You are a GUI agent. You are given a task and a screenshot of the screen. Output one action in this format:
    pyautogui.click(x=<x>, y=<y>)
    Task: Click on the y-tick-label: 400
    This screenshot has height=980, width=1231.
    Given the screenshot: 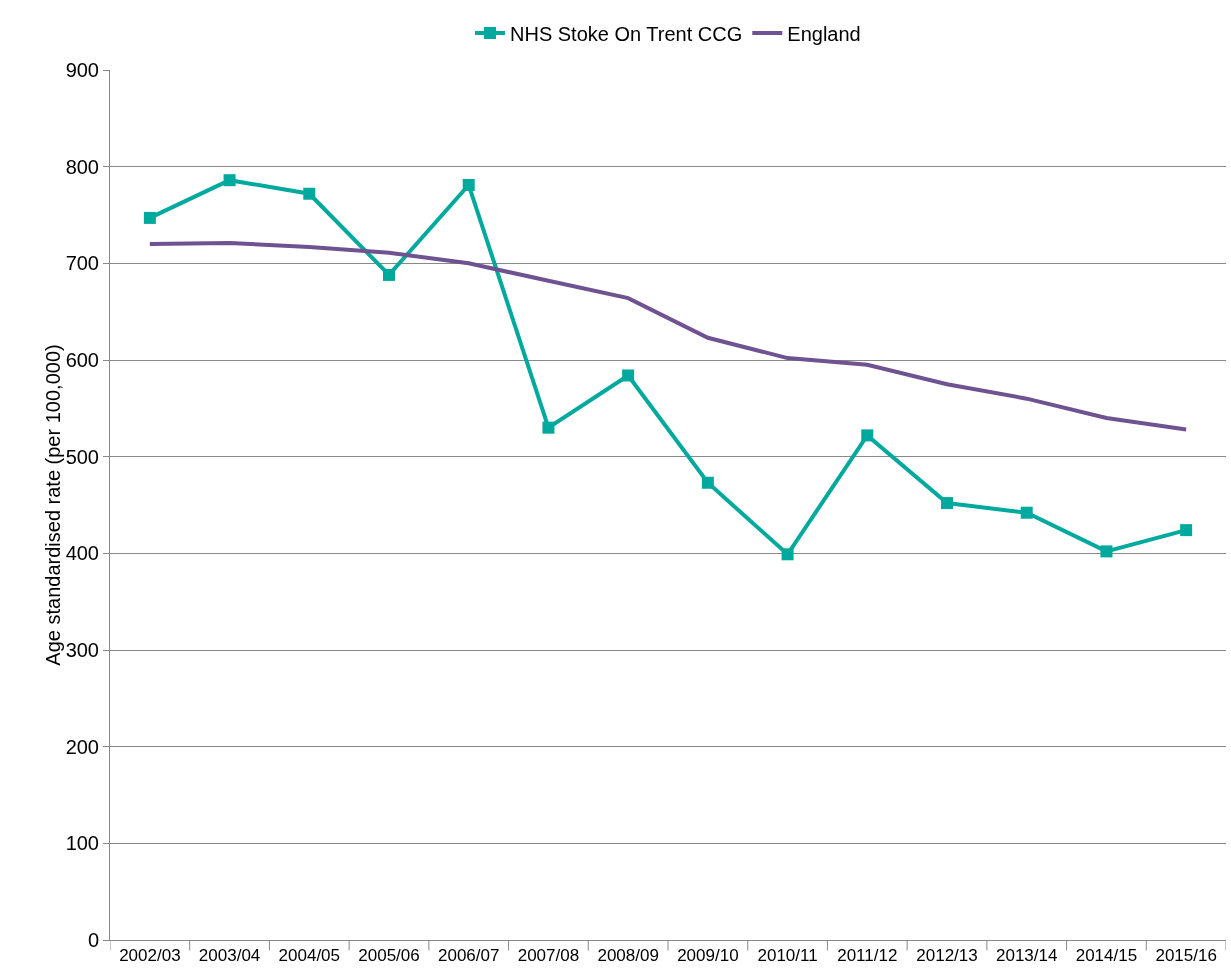 What is the action you would take?
    pyautogui.click(x=82, y=553)
    